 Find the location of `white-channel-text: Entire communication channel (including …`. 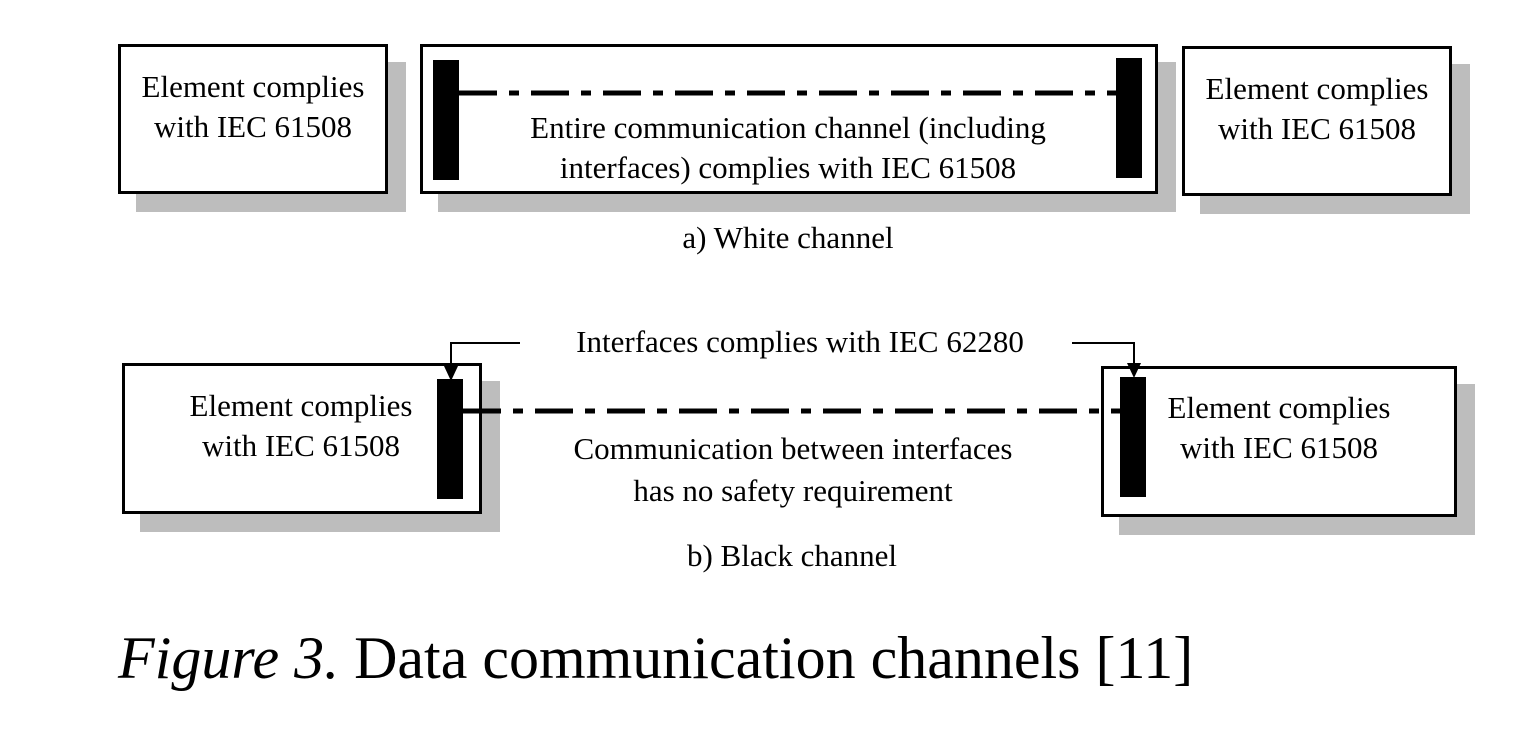

white-channel-text: Entire communication channel (including … is located at coordinates (788, 148).